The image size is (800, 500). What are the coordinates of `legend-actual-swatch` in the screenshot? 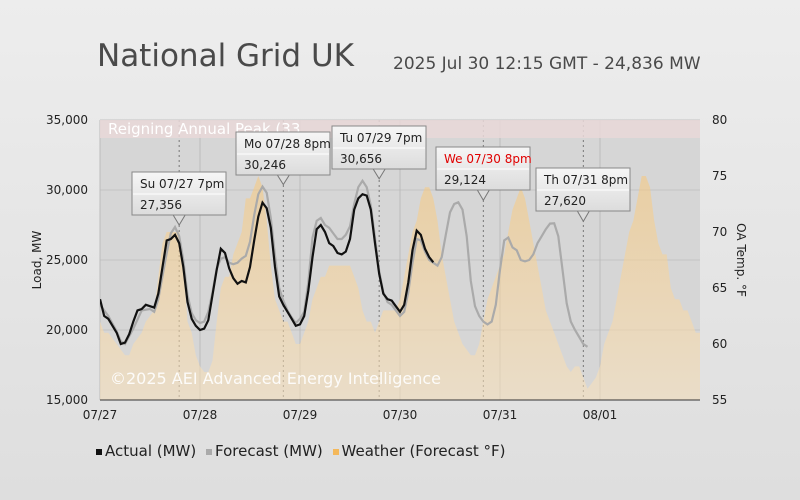 It's located at (99, 451).